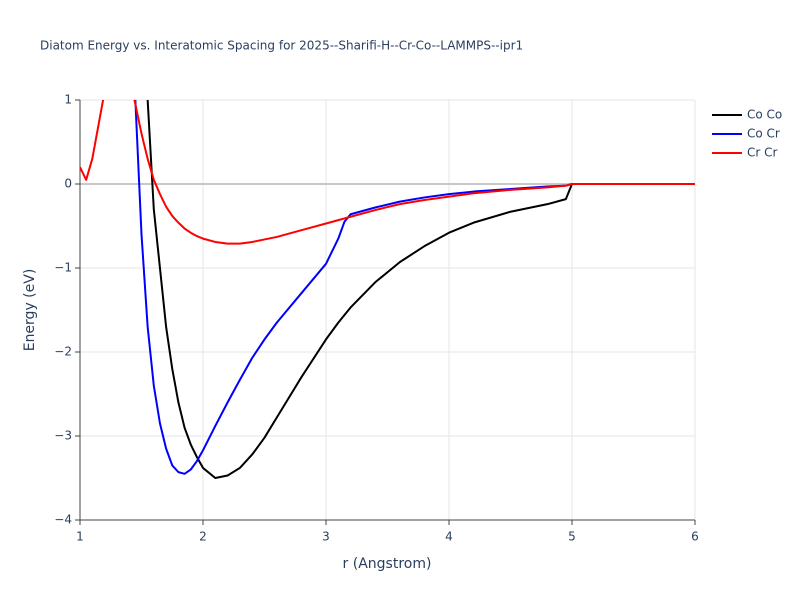 The width and height of the screenshot is (800, 600). I want to click on x-tick-label: 6, so click(695, 537).